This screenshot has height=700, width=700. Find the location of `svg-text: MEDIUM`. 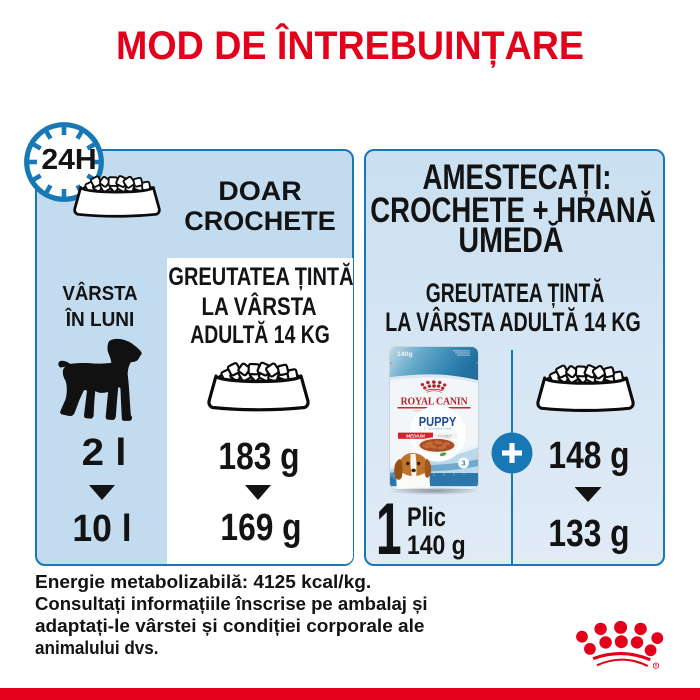

svg-text: MEDIUM is located at coordinates (415, 435).